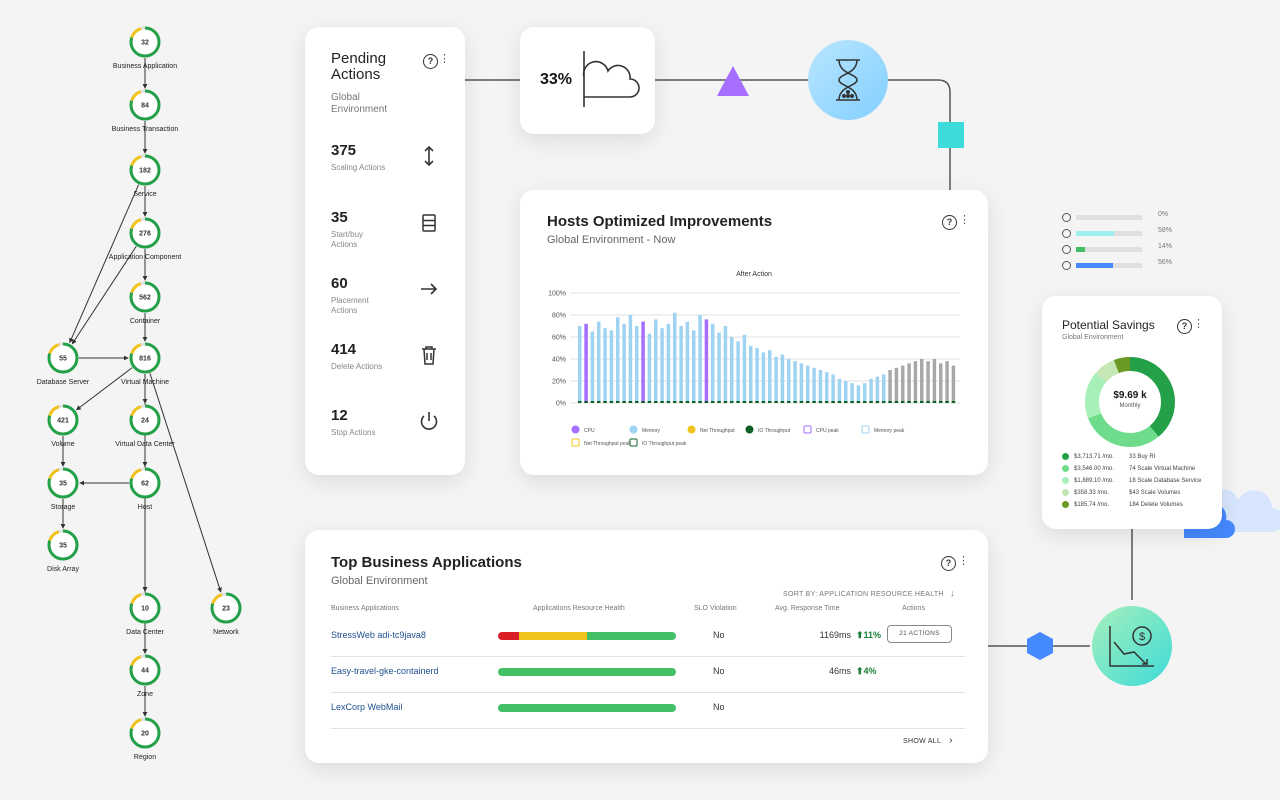 The height and width of the screenshot is (800, 1280). What do you see at coordinates (385, 671) in the screenshot?
I see `app-name-link: Easy-travel-gke-containerd` at bounding box center [385, 671].